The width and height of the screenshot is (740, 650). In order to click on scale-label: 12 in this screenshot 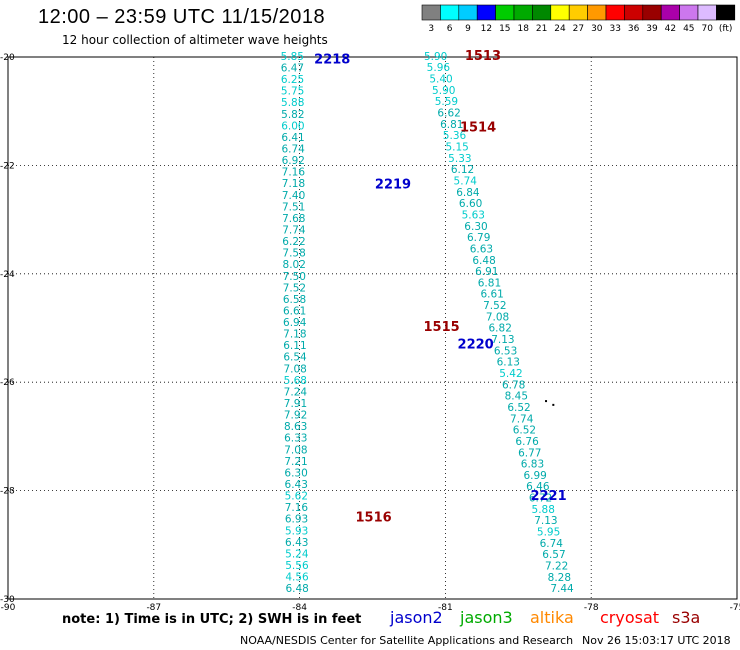, I will do `click(486, 29)`.